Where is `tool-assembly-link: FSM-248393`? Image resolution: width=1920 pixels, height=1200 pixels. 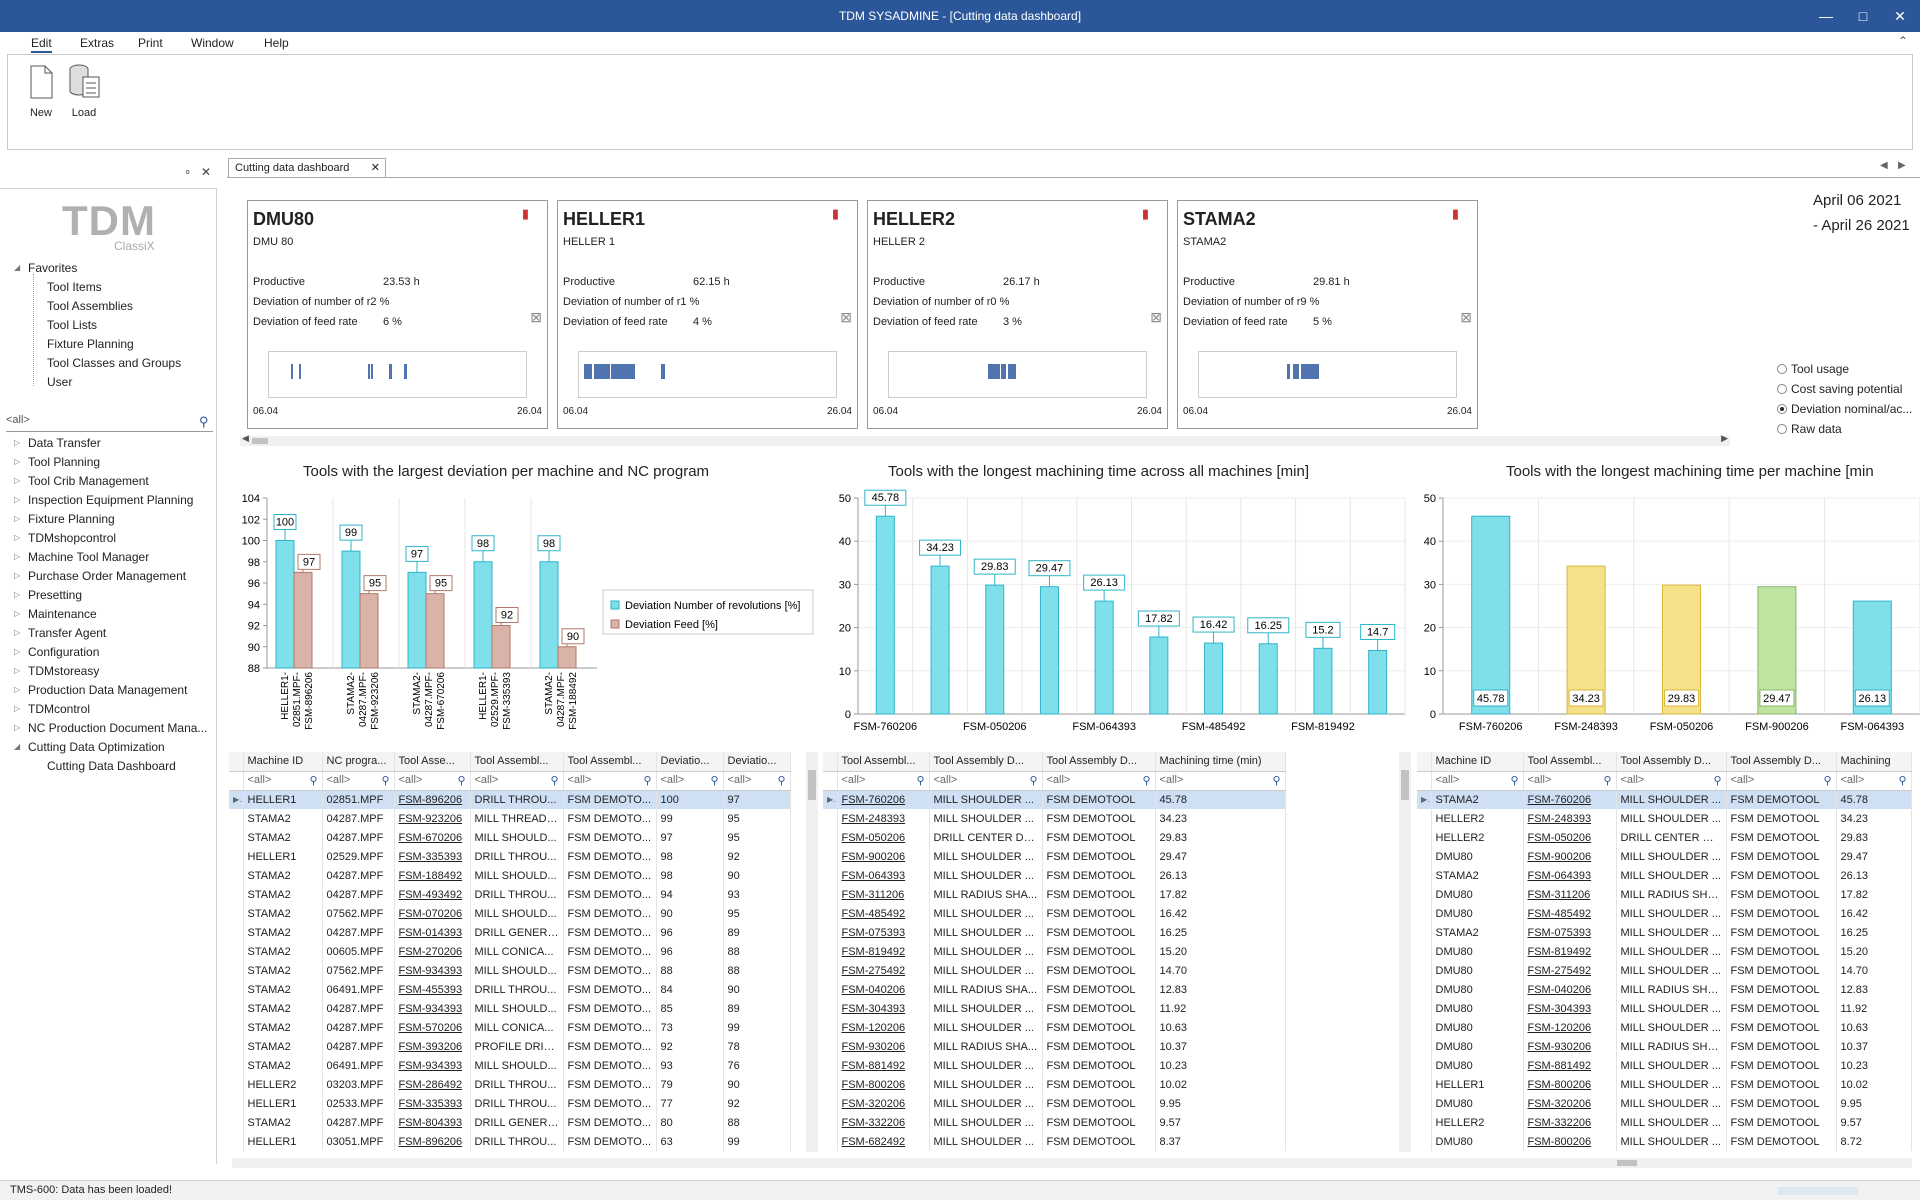 tool-assembly-link: FSM-248393 is located at coordinates (1570, 818).